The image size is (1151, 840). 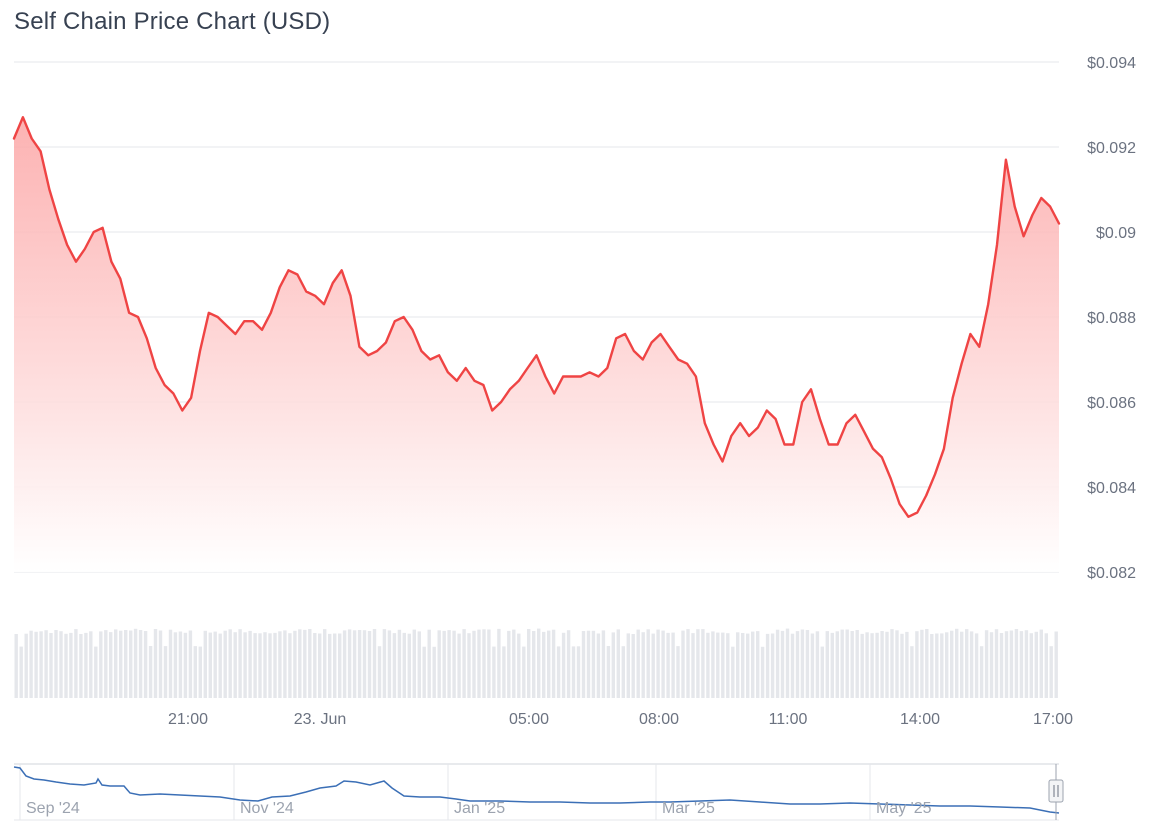 I want to click on y-tick-label: $0.094, so click(x=1111, y=63).